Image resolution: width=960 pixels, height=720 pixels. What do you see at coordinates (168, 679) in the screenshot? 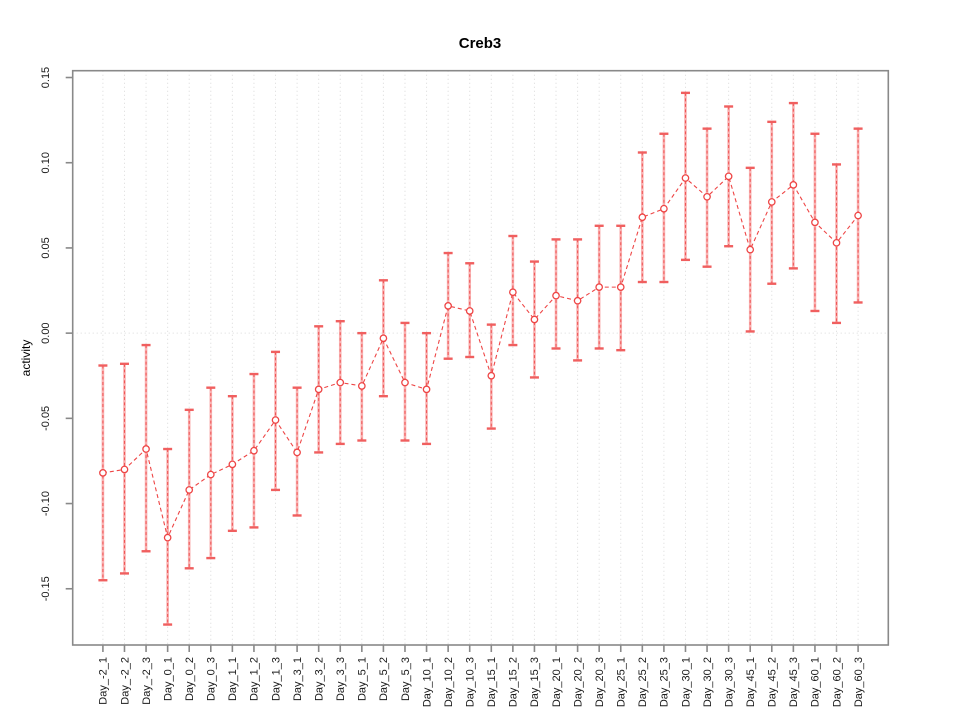
I see `x-tick-label: Day_0_1` at bounding box center [168, 679].